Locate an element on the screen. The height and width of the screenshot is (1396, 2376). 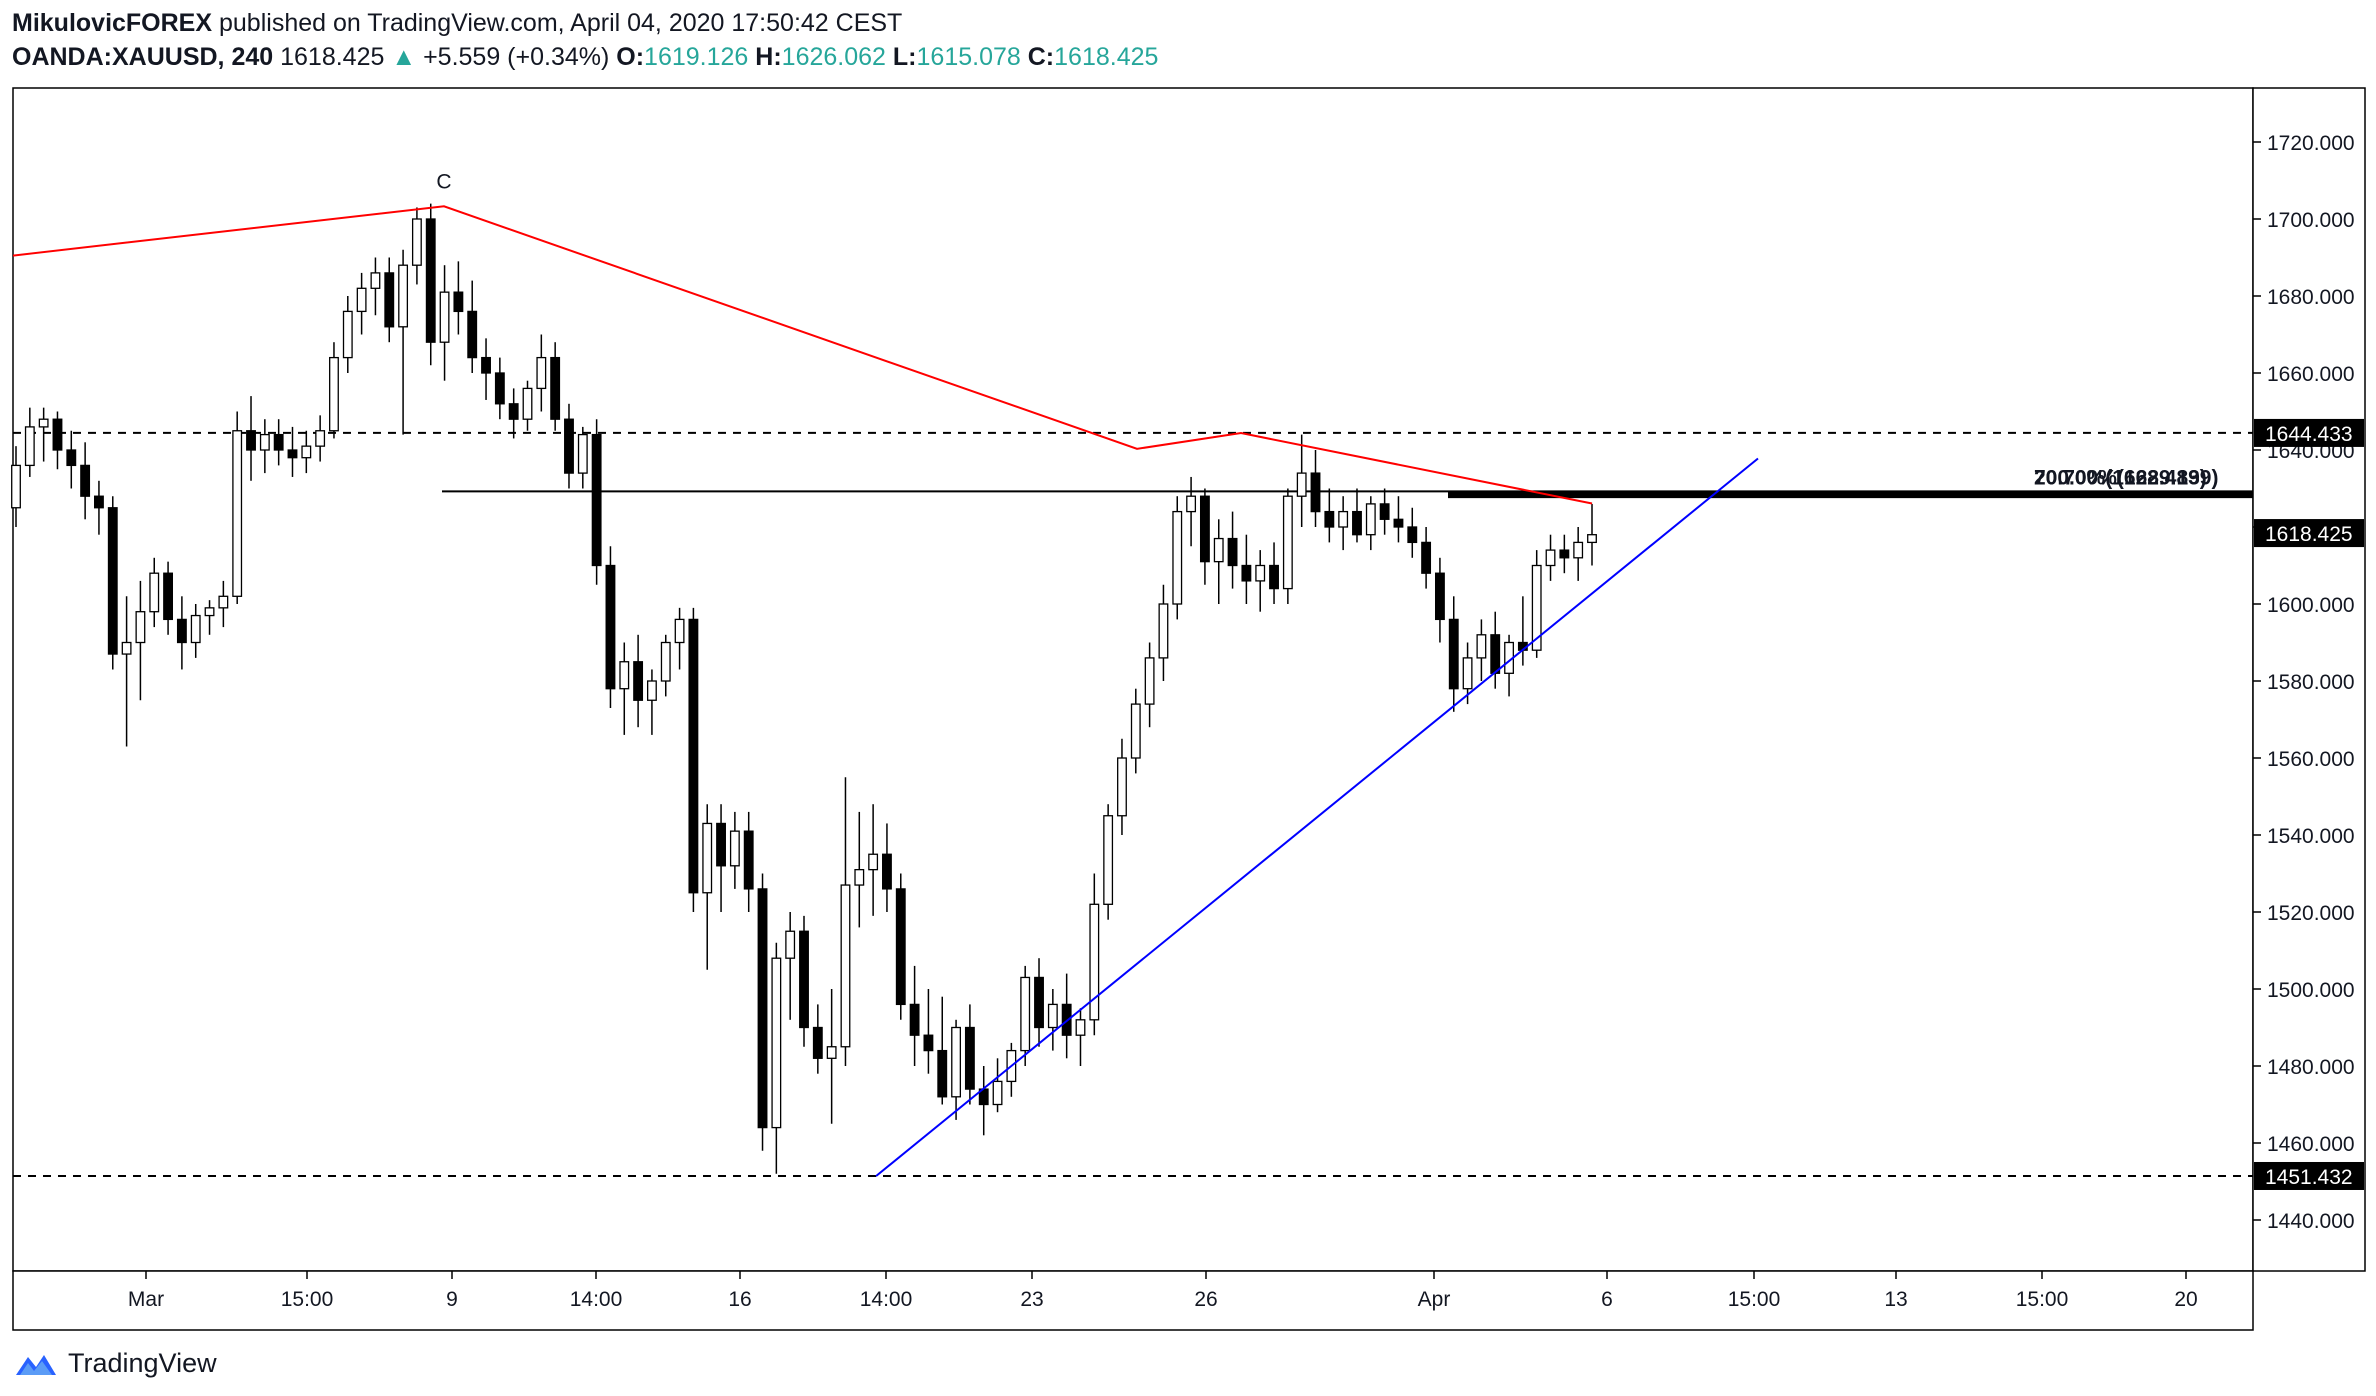
y-tick-label: 1720.000 is located at coordinates (2311, 143).